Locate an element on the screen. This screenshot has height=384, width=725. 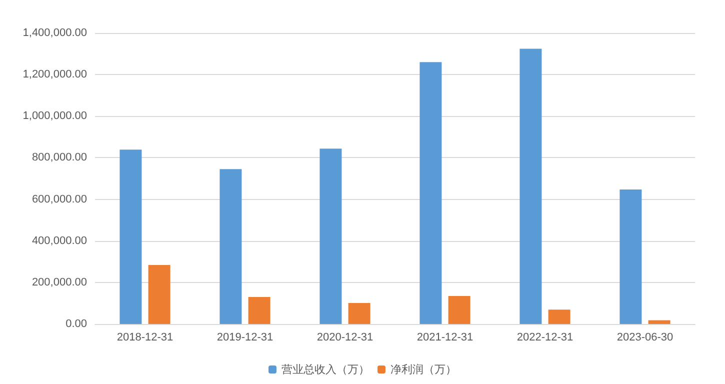
x-tick-label: 2023-06-30 is located at coordinates (645, 338).